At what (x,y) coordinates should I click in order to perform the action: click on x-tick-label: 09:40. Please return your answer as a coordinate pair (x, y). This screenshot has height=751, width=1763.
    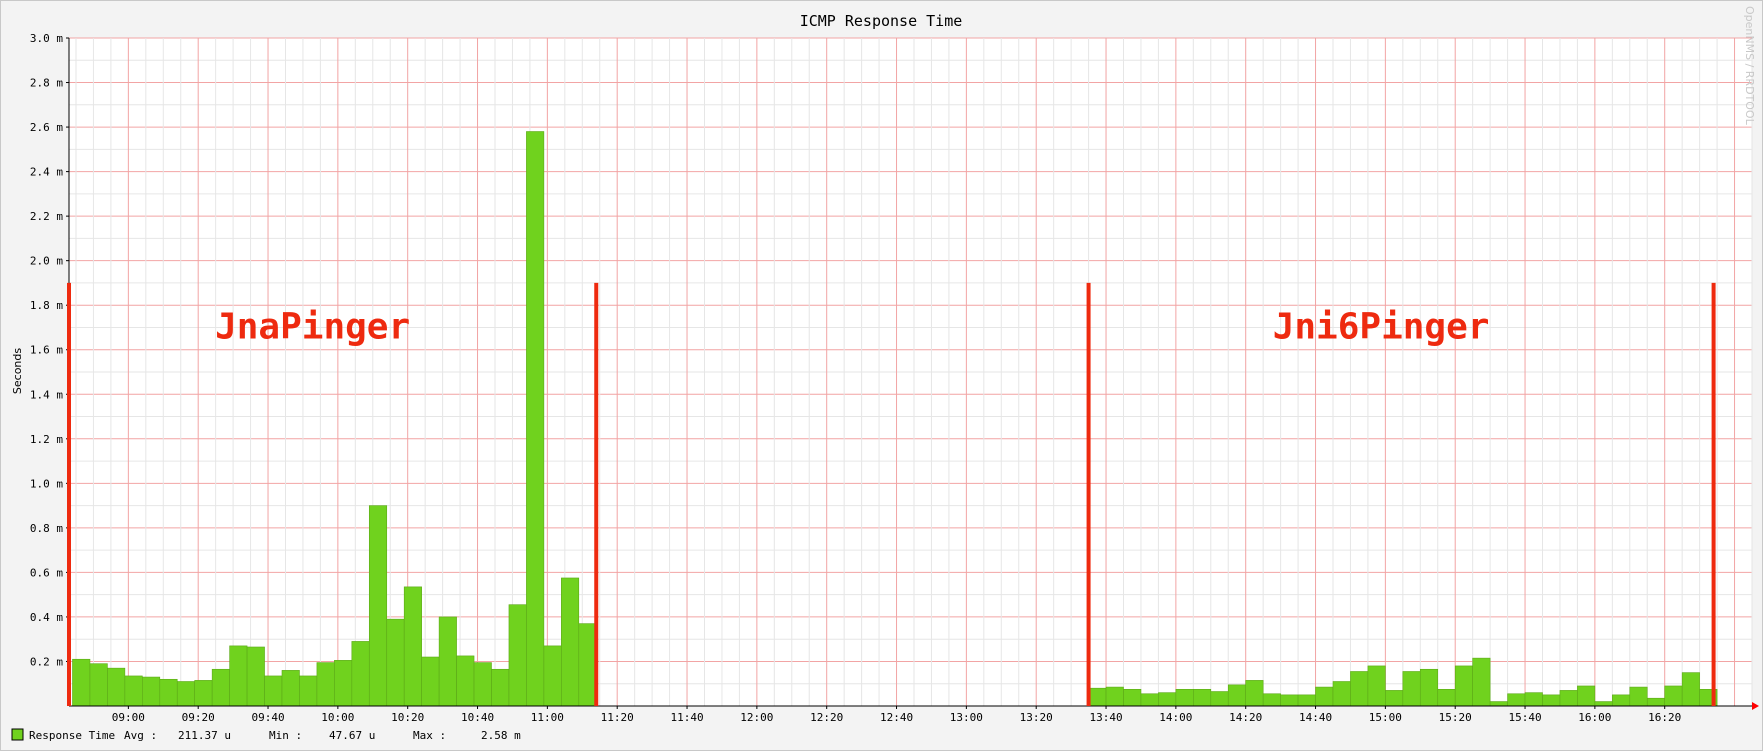
    Looking at the image, I should click on (267, 717).